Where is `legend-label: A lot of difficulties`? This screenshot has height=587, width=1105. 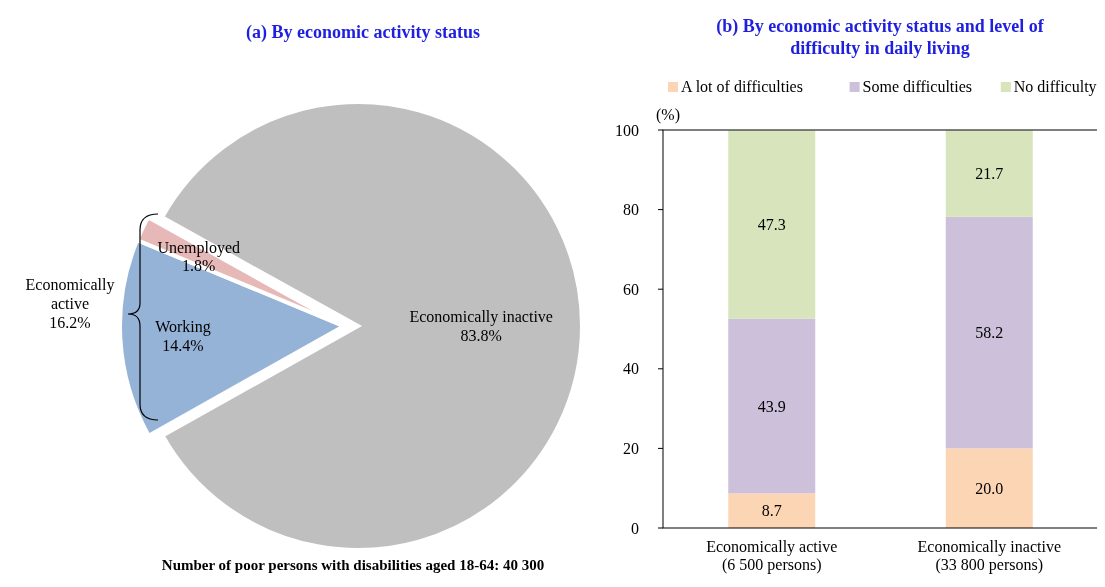 legend-label: A lot of difficulties is located at coordinates (742, 86).